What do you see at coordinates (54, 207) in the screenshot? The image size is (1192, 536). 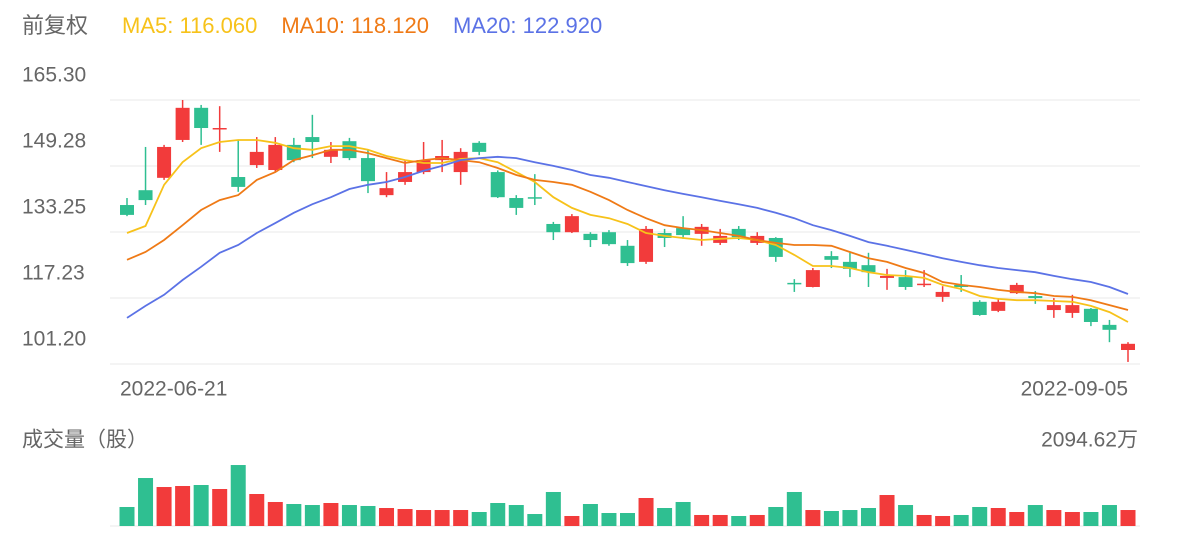 I see `y-tick-label: 133.25` at bounding box center [54, 207].